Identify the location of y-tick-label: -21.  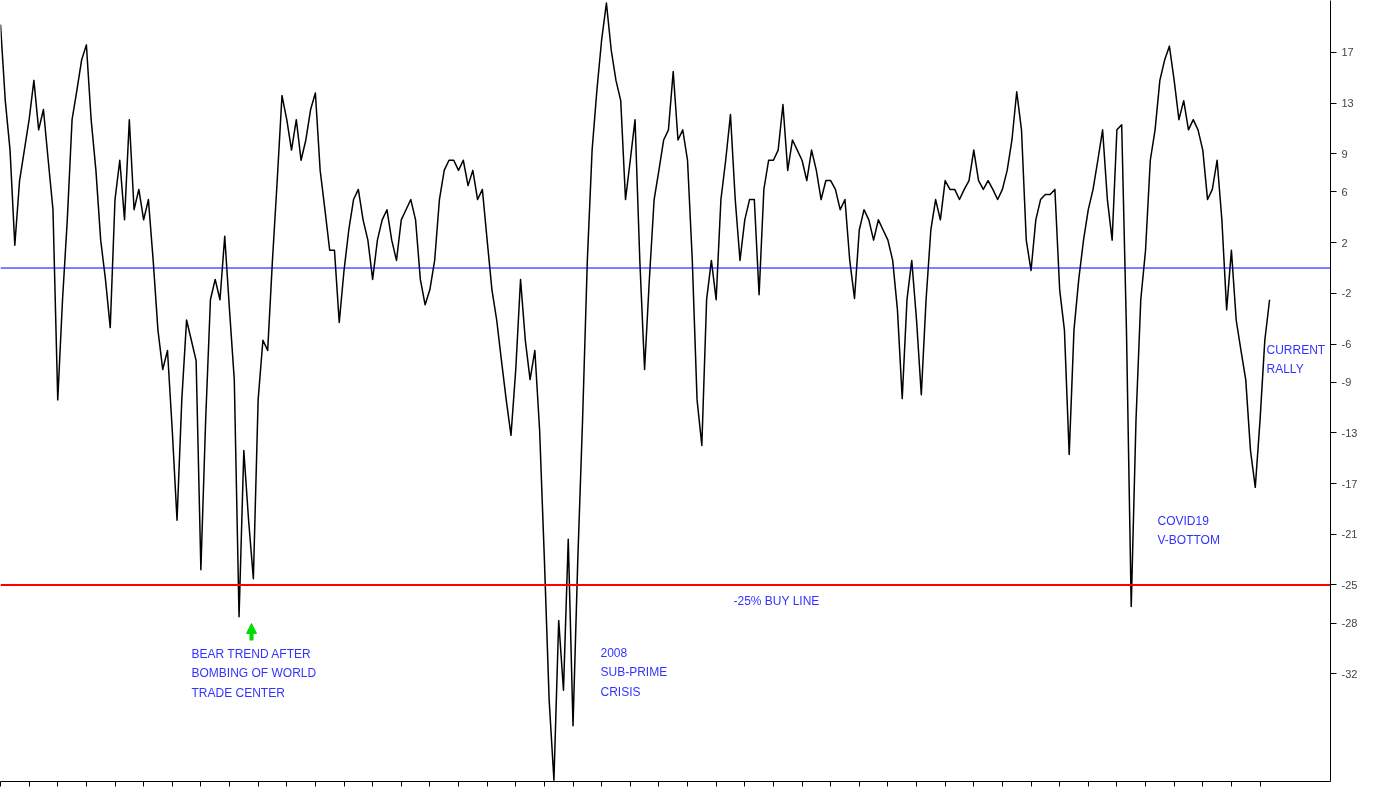
(1349, 534).